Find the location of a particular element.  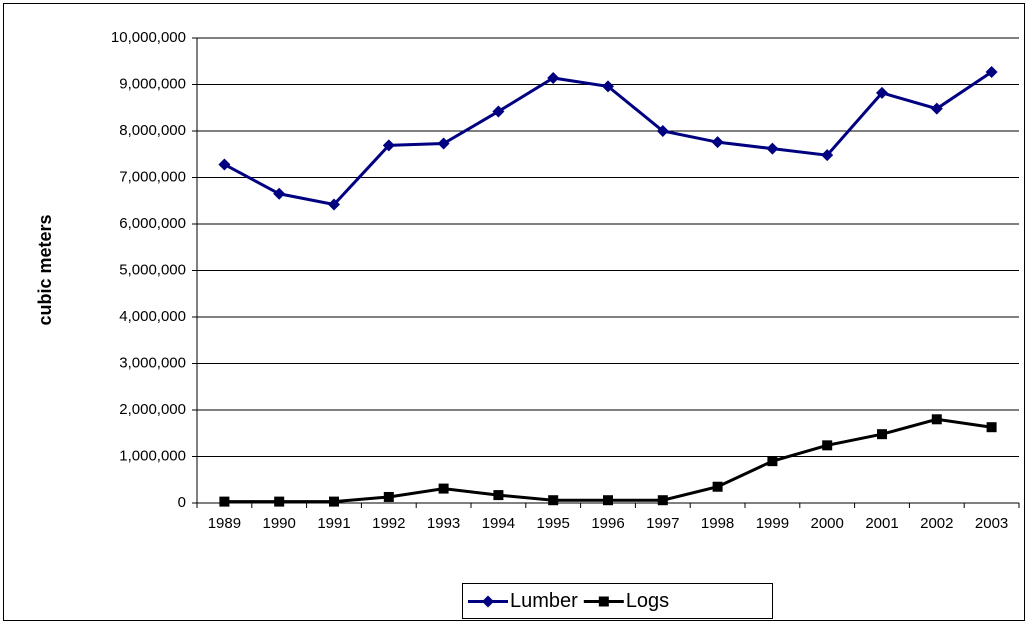

x-tick-label: 1989 is located at coordinates (224, 523).